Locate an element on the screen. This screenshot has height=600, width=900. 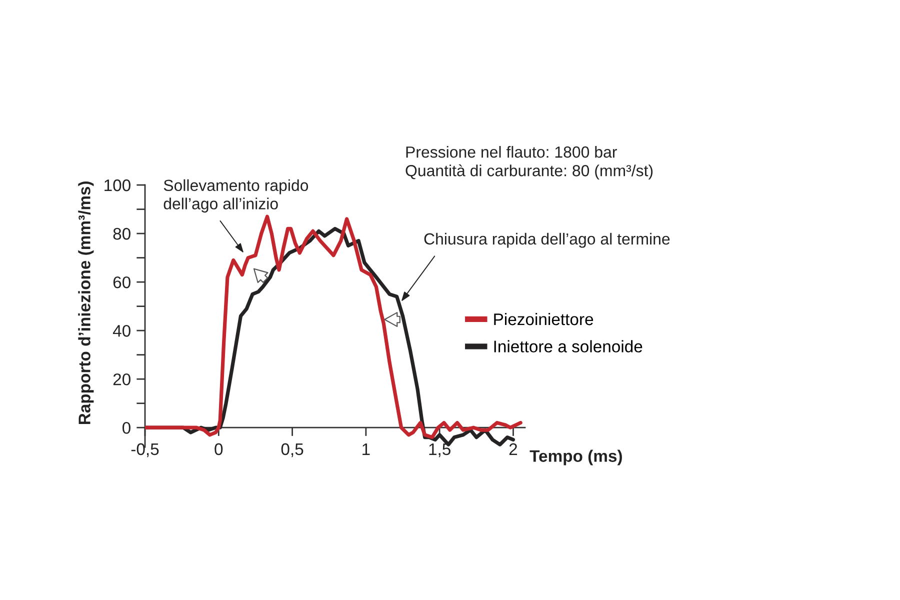
y-tick-label: 100 is located at coordinates (117, 185).